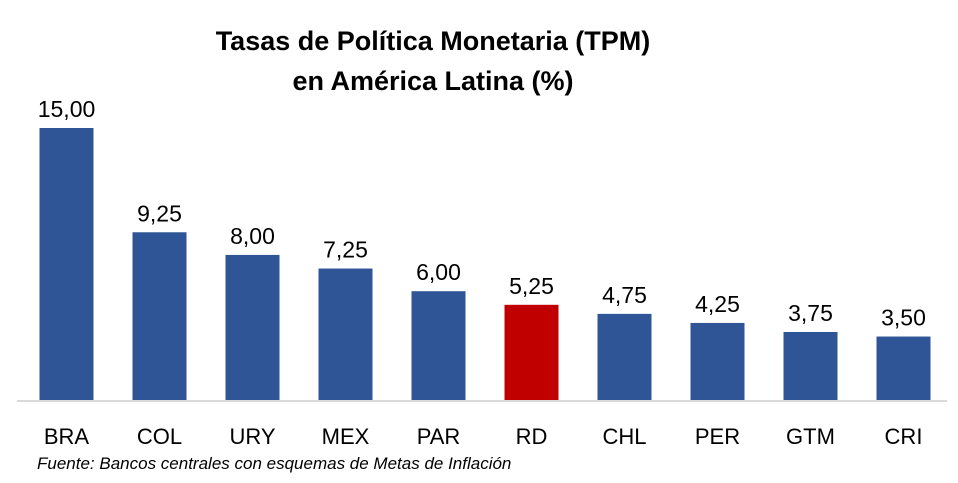  What do you see at coordinates (532, 436) in the screenshot?
I see `category-label-rd: RD` at bounding box center [532, 436].